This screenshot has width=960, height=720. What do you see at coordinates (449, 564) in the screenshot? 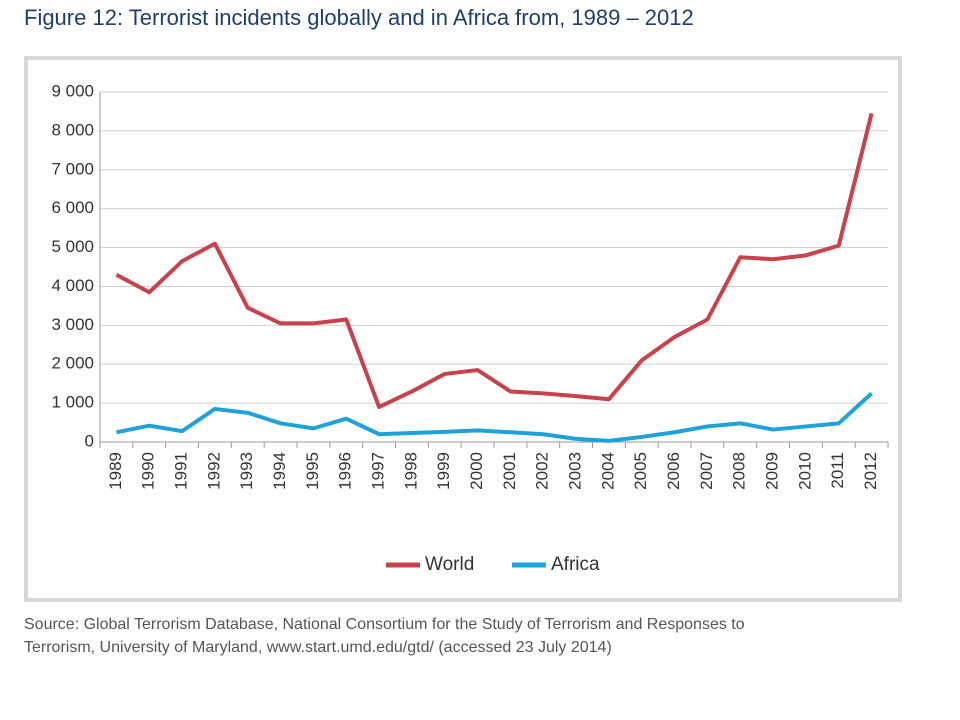
I see `legend-label: World` at bounding box center [449, 564].